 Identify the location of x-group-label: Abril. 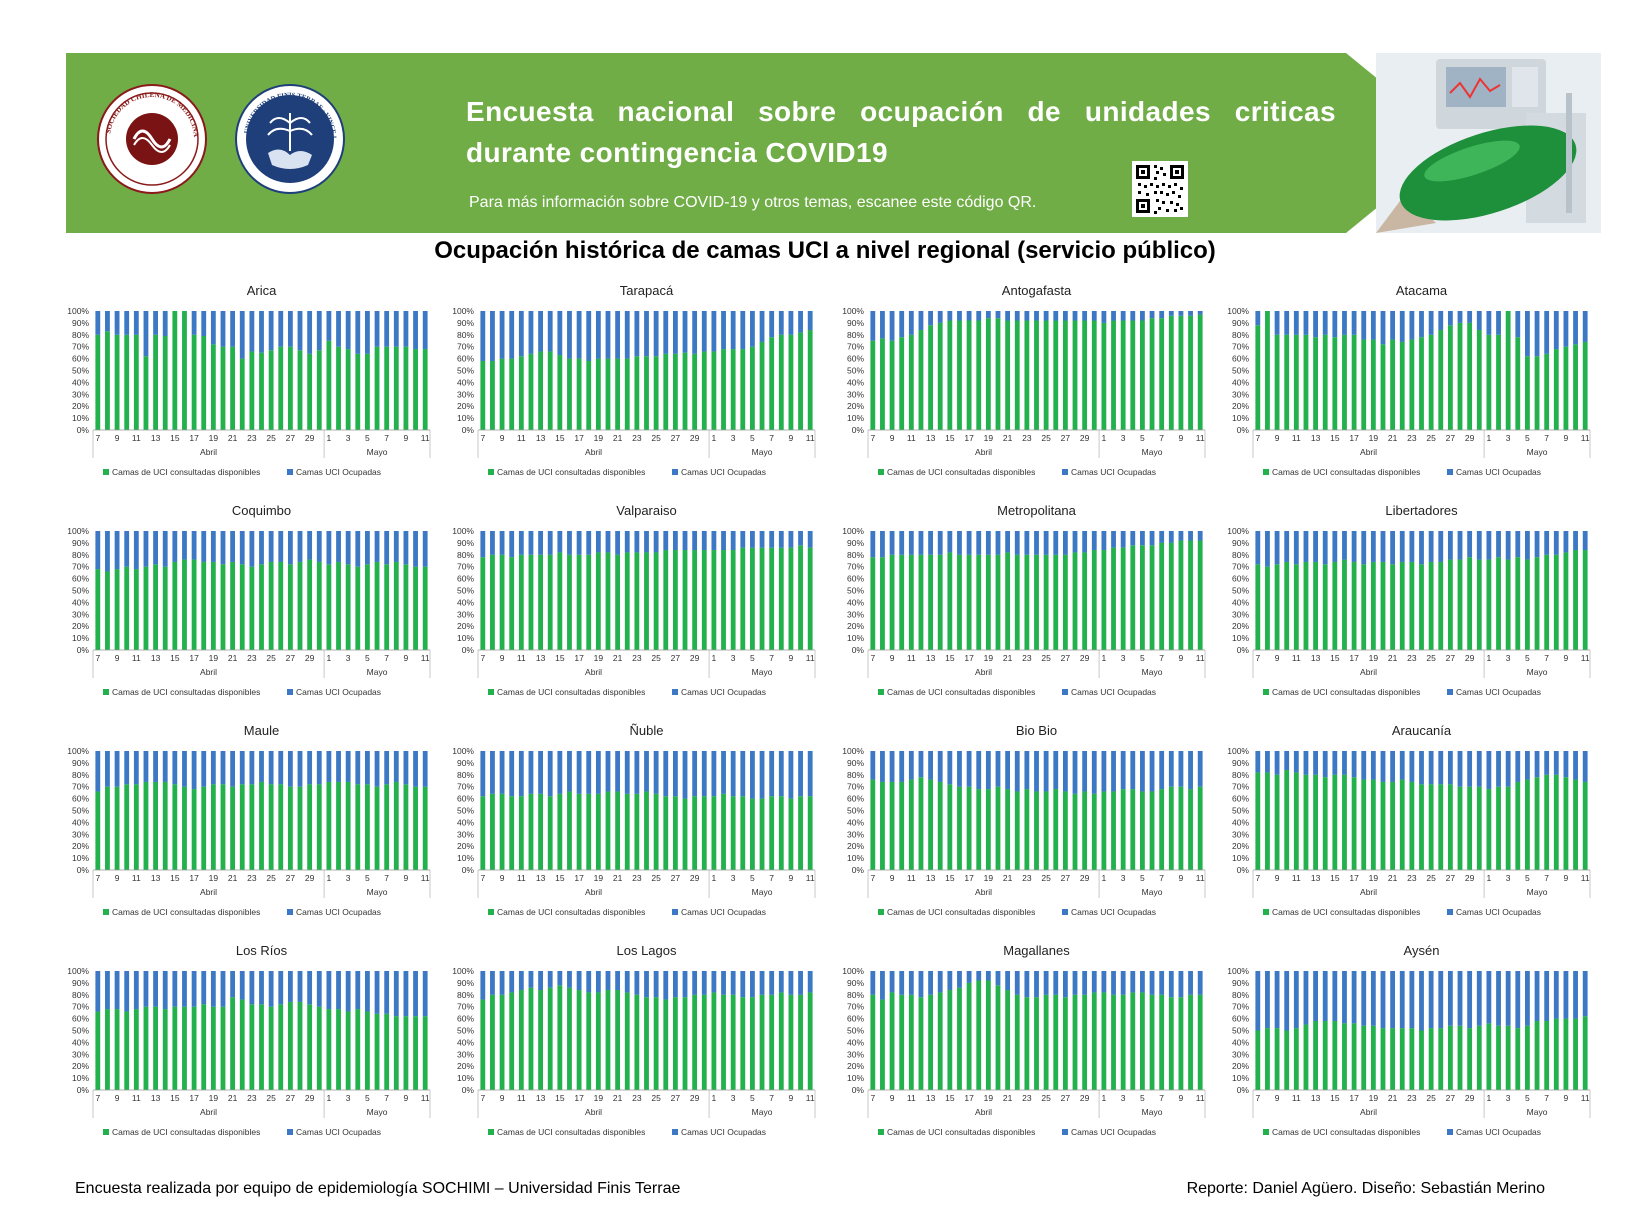
(593, 1112).